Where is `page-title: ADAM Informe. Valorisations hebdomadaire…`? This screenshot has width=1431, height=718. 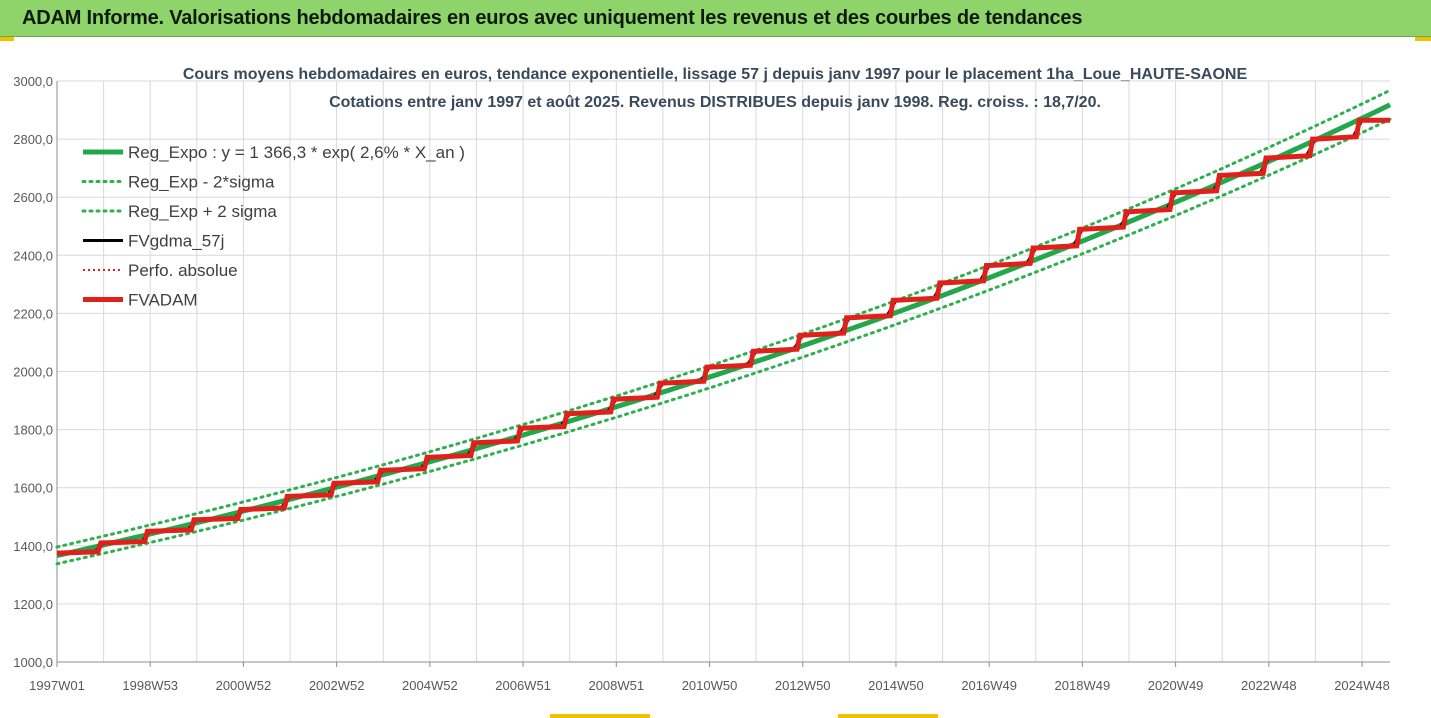
page-title: ADAM Informe. Valorisations hebdomadaire… is located at coordinates (552, 18).